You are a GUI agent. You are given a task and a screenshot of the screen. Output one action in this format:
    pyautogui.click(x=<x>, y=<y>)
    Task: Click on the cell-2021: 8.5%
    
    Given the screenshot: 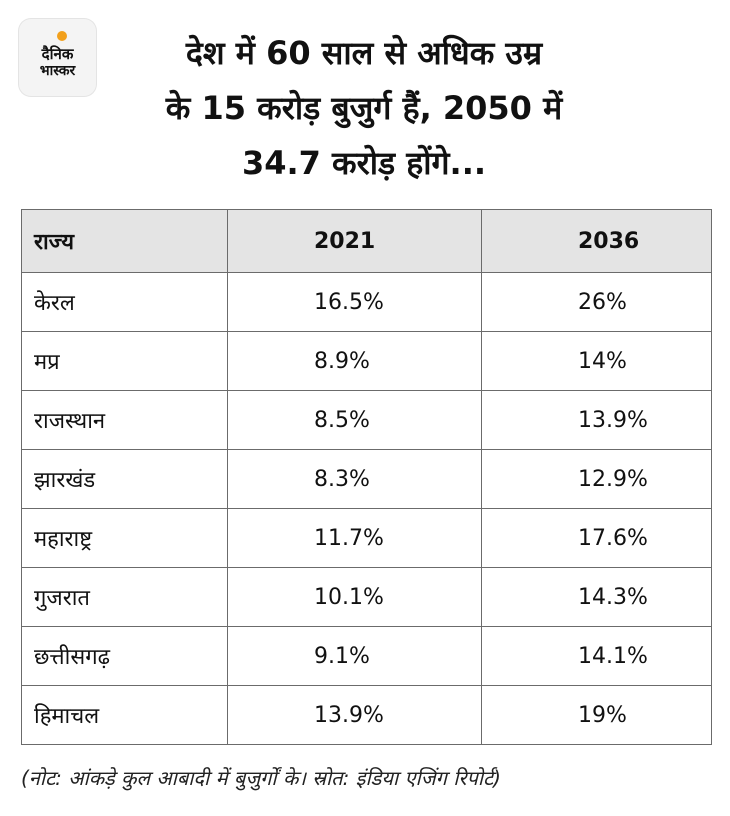 What is the action you would take?
    pyautogui.click(x=354, y=420)
    